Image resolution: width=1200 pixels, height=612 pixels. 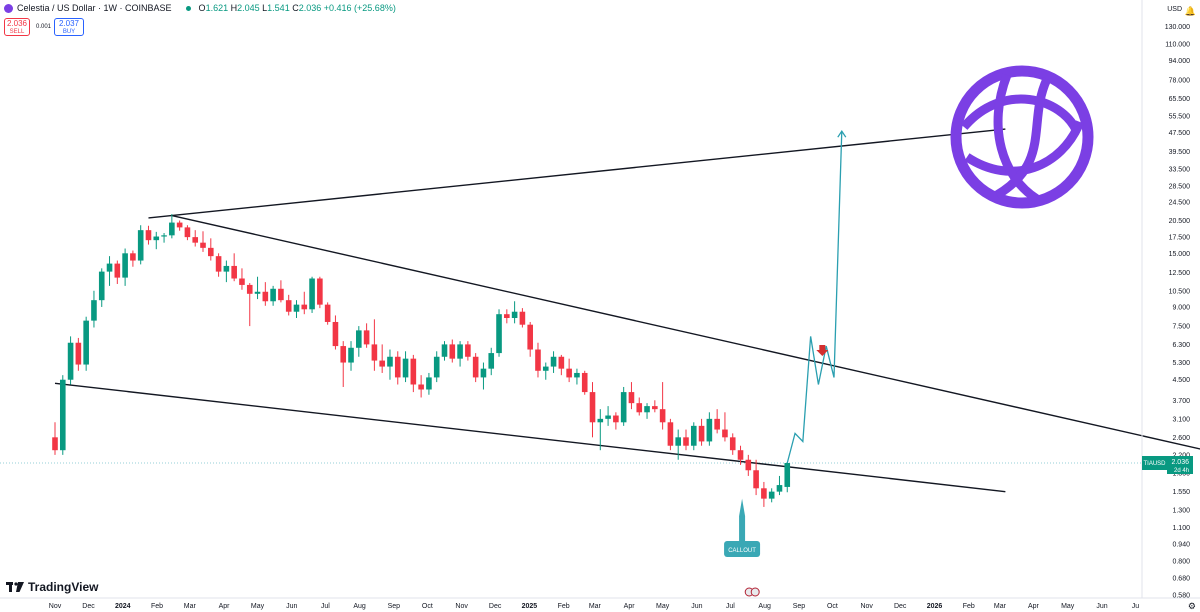 What do you see at coordinates (1154, 463) in the screenshot?
I see `ticker-tag` at bounding box center [1154, 463].